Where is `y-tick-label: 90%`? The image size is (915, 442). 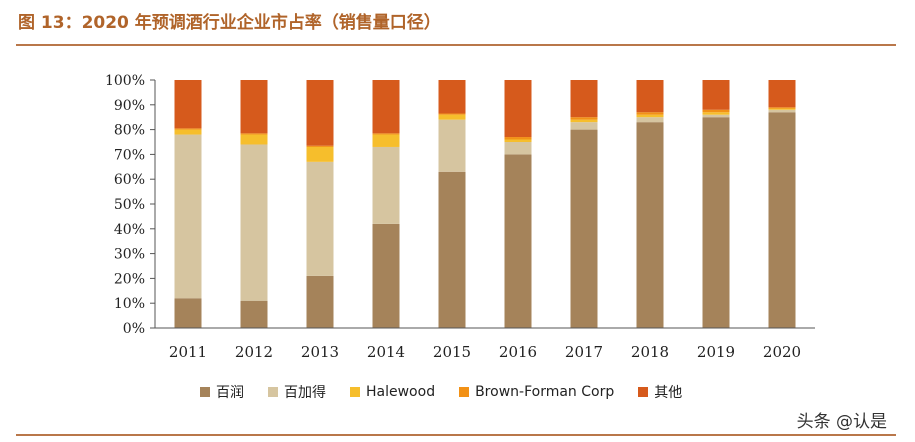
y-tick-label: 90% is located at coordinates (129, 106).